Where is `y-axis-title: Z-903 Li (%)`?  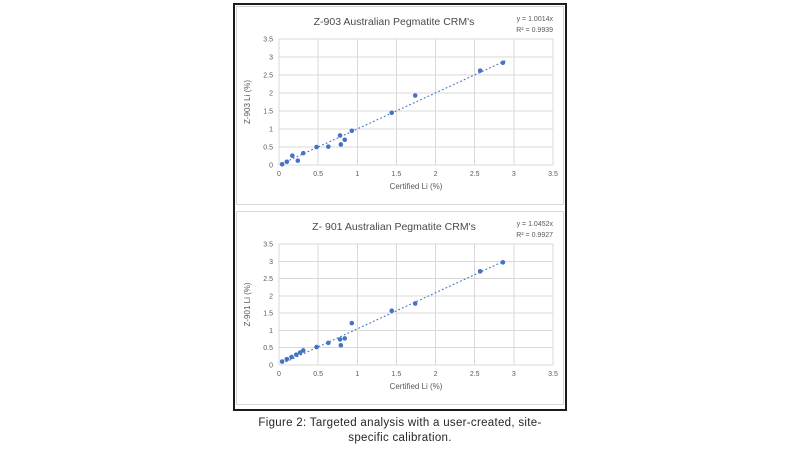
y-axis-title: Z-903 Li (%) is located at coordinates (247, 102).